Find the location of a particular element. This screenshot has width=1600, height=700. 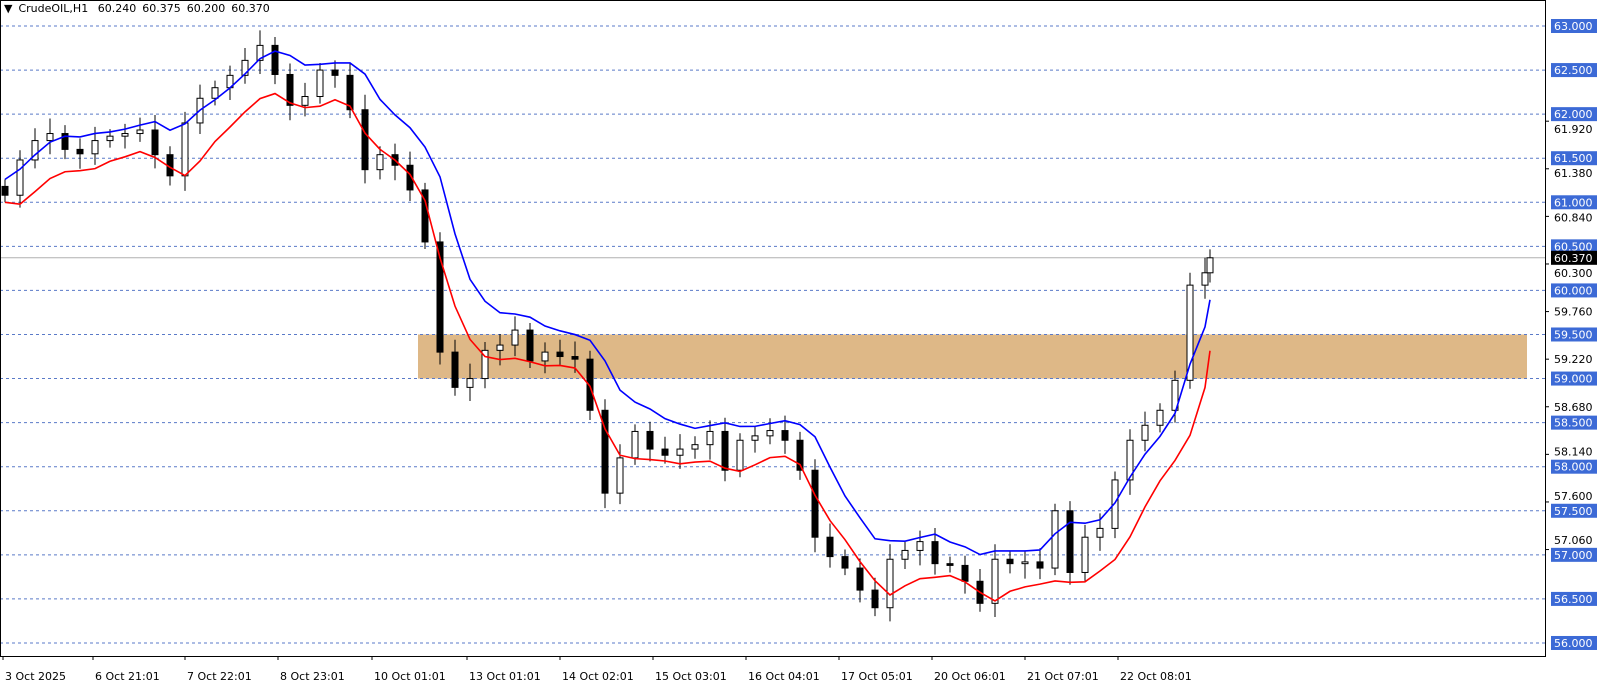

level-label: 56.000 is located at coordinates (1573, 643).